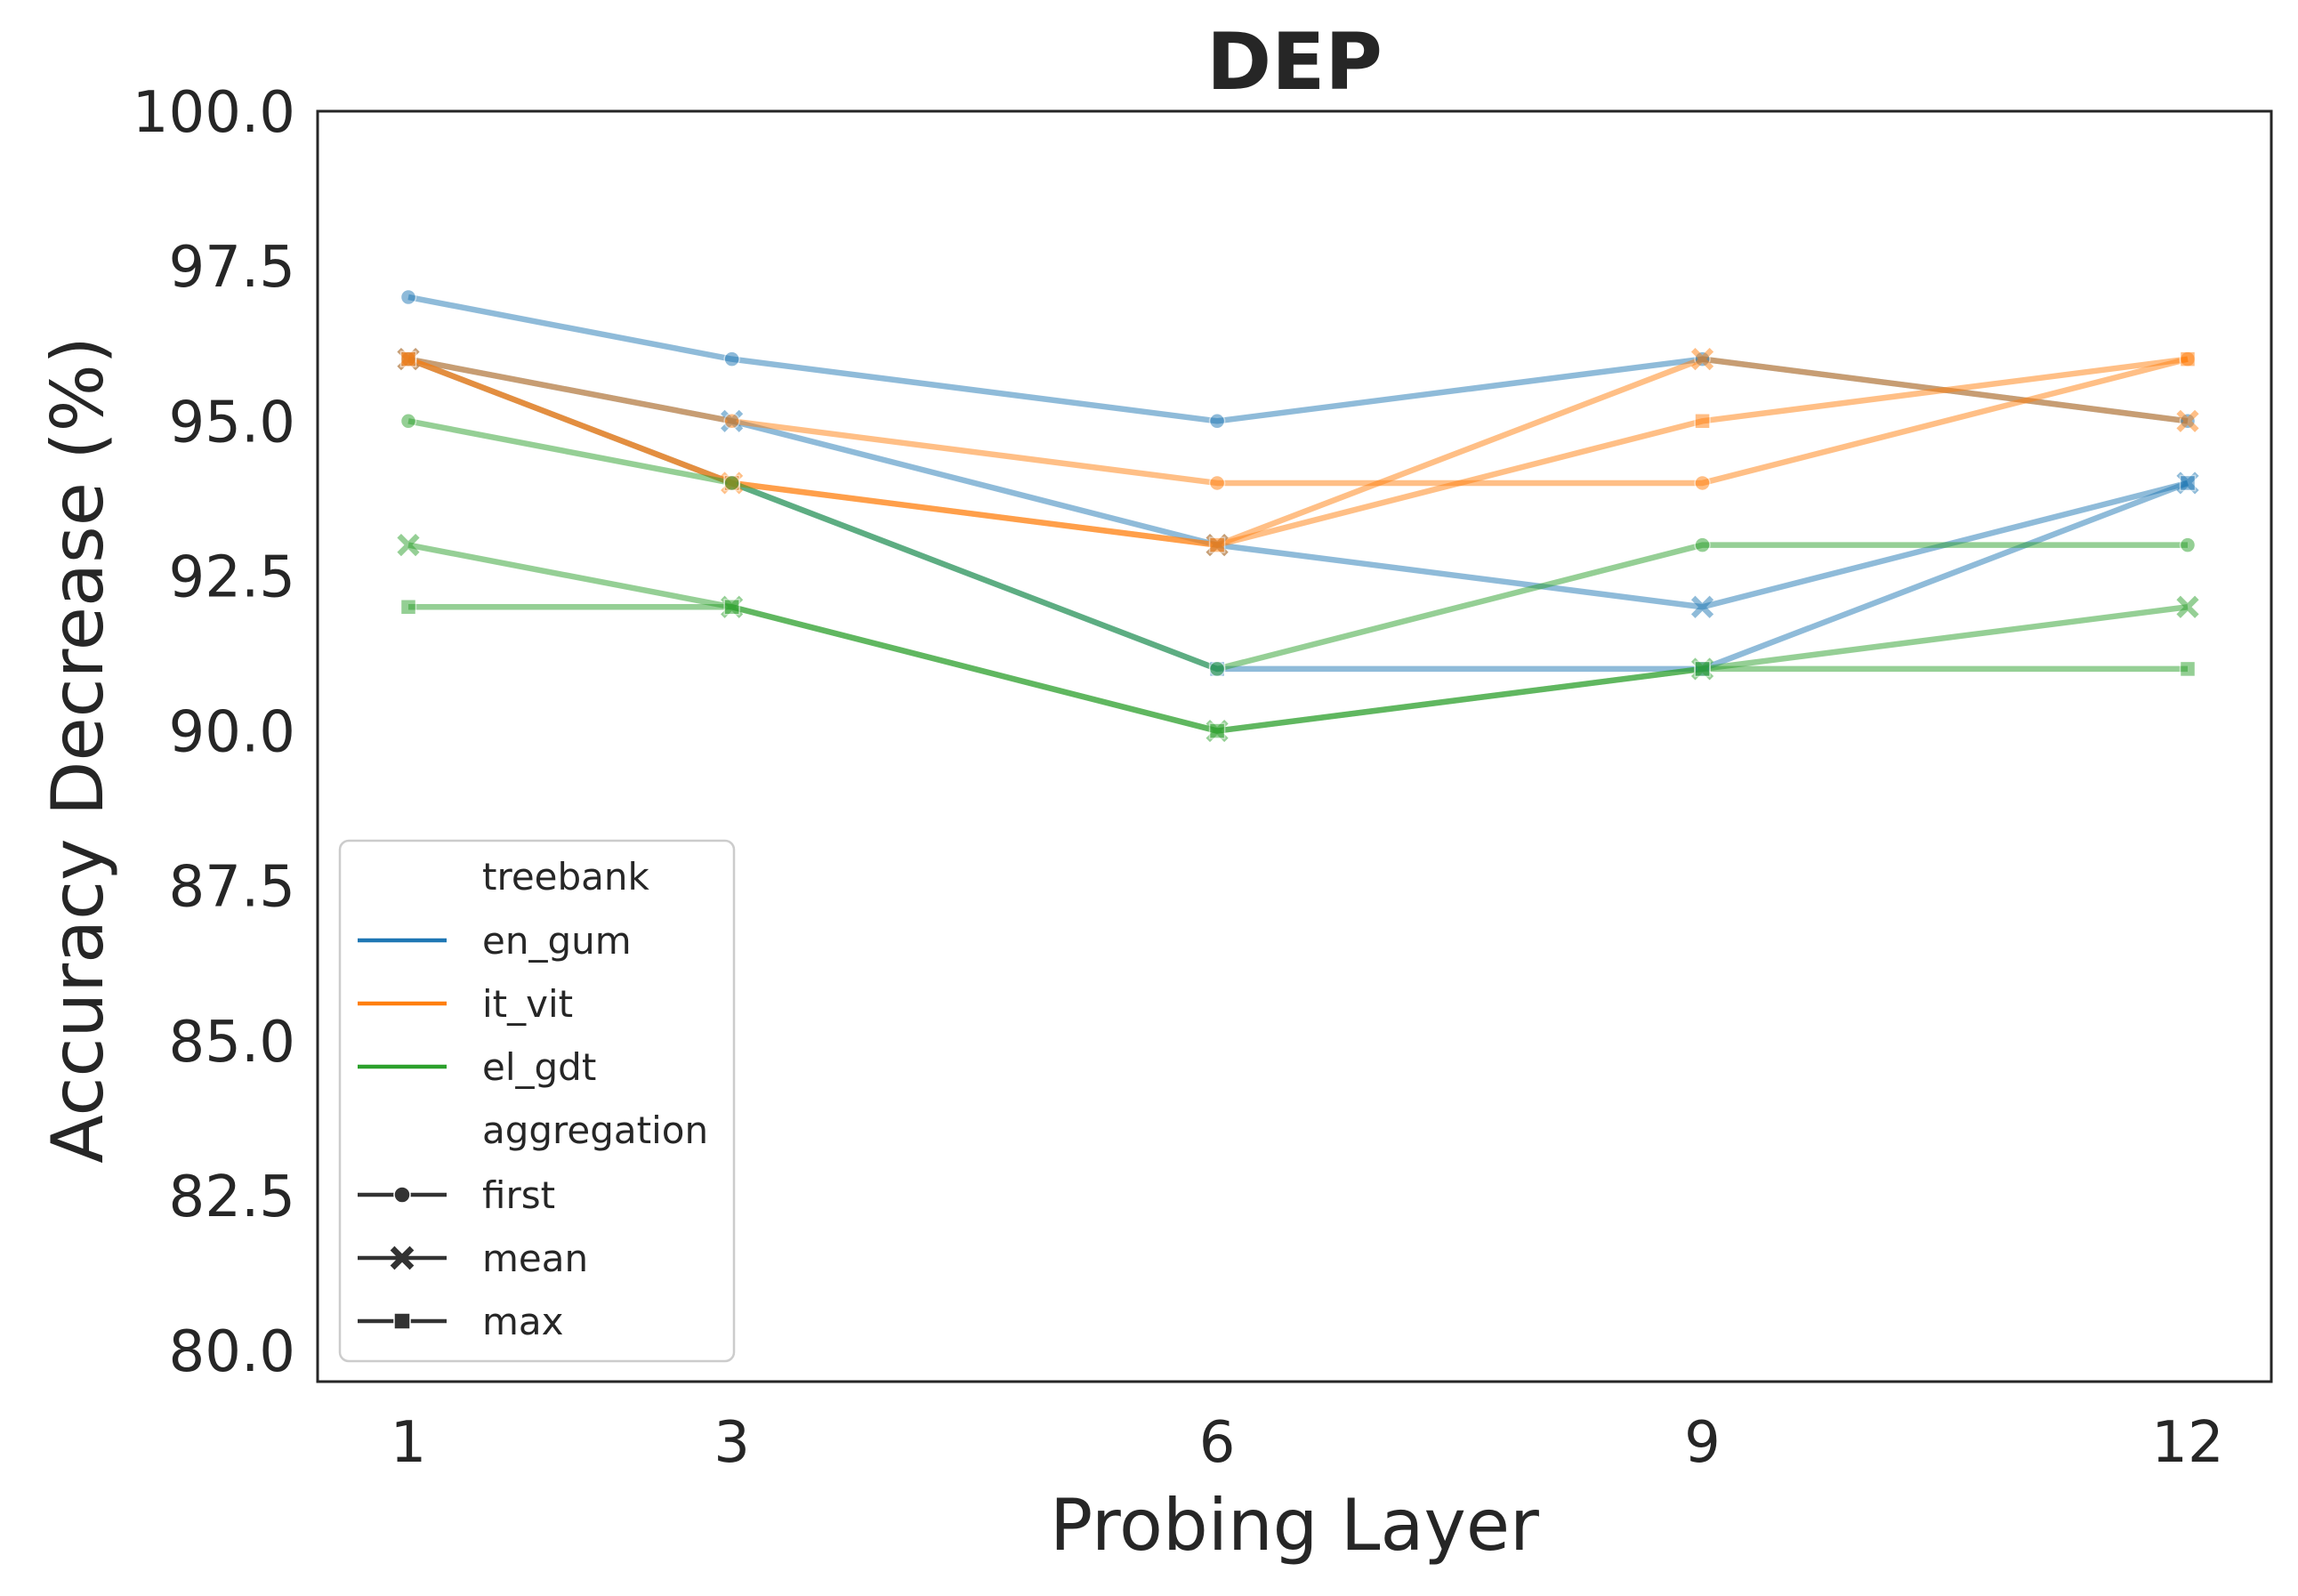 The width and height of the screenshot is (2298, 1596). Describe the element at coordinates (232, 1352) in the screenshot. I see `y-tick-label: 80.0` at that location.